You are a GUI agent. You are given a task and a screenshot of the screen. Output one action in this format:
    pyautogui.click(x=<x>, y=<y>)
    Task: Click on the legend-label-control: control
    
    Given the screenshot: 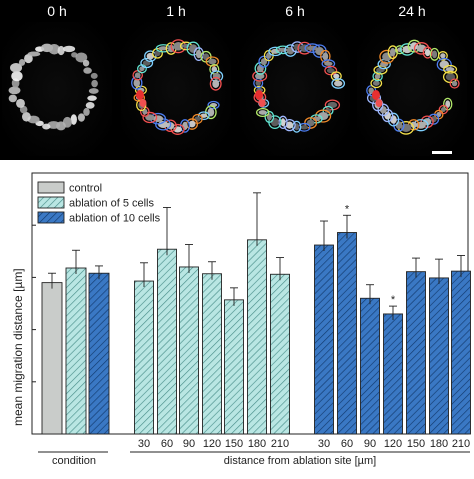 What is the action you would take?
    pyautogui.click(x=85, y=189)
    